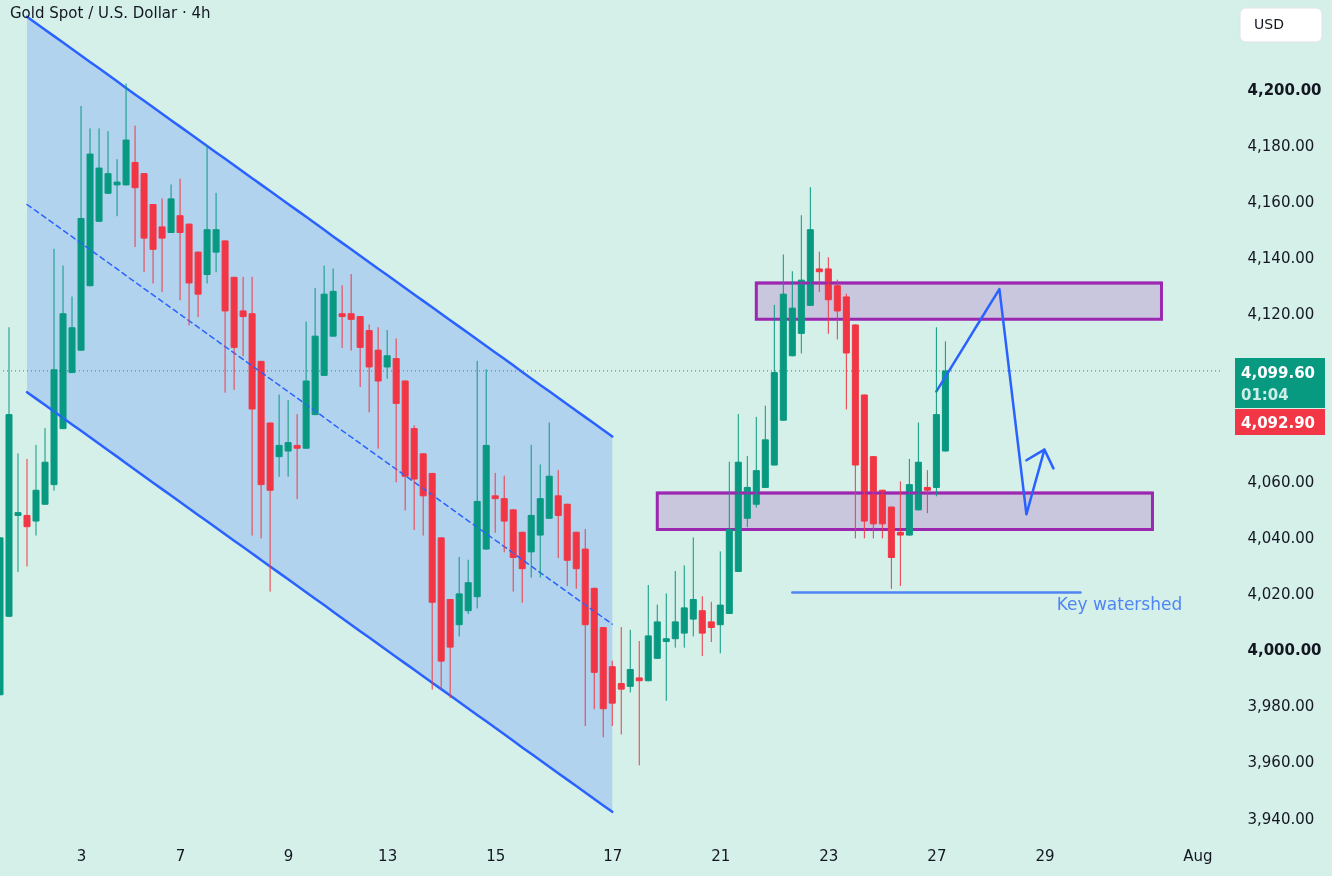 The width and height of the screenshot is (1332, 876). I want to click on y-tick-label: 3,980.00, so click(1281, 706).